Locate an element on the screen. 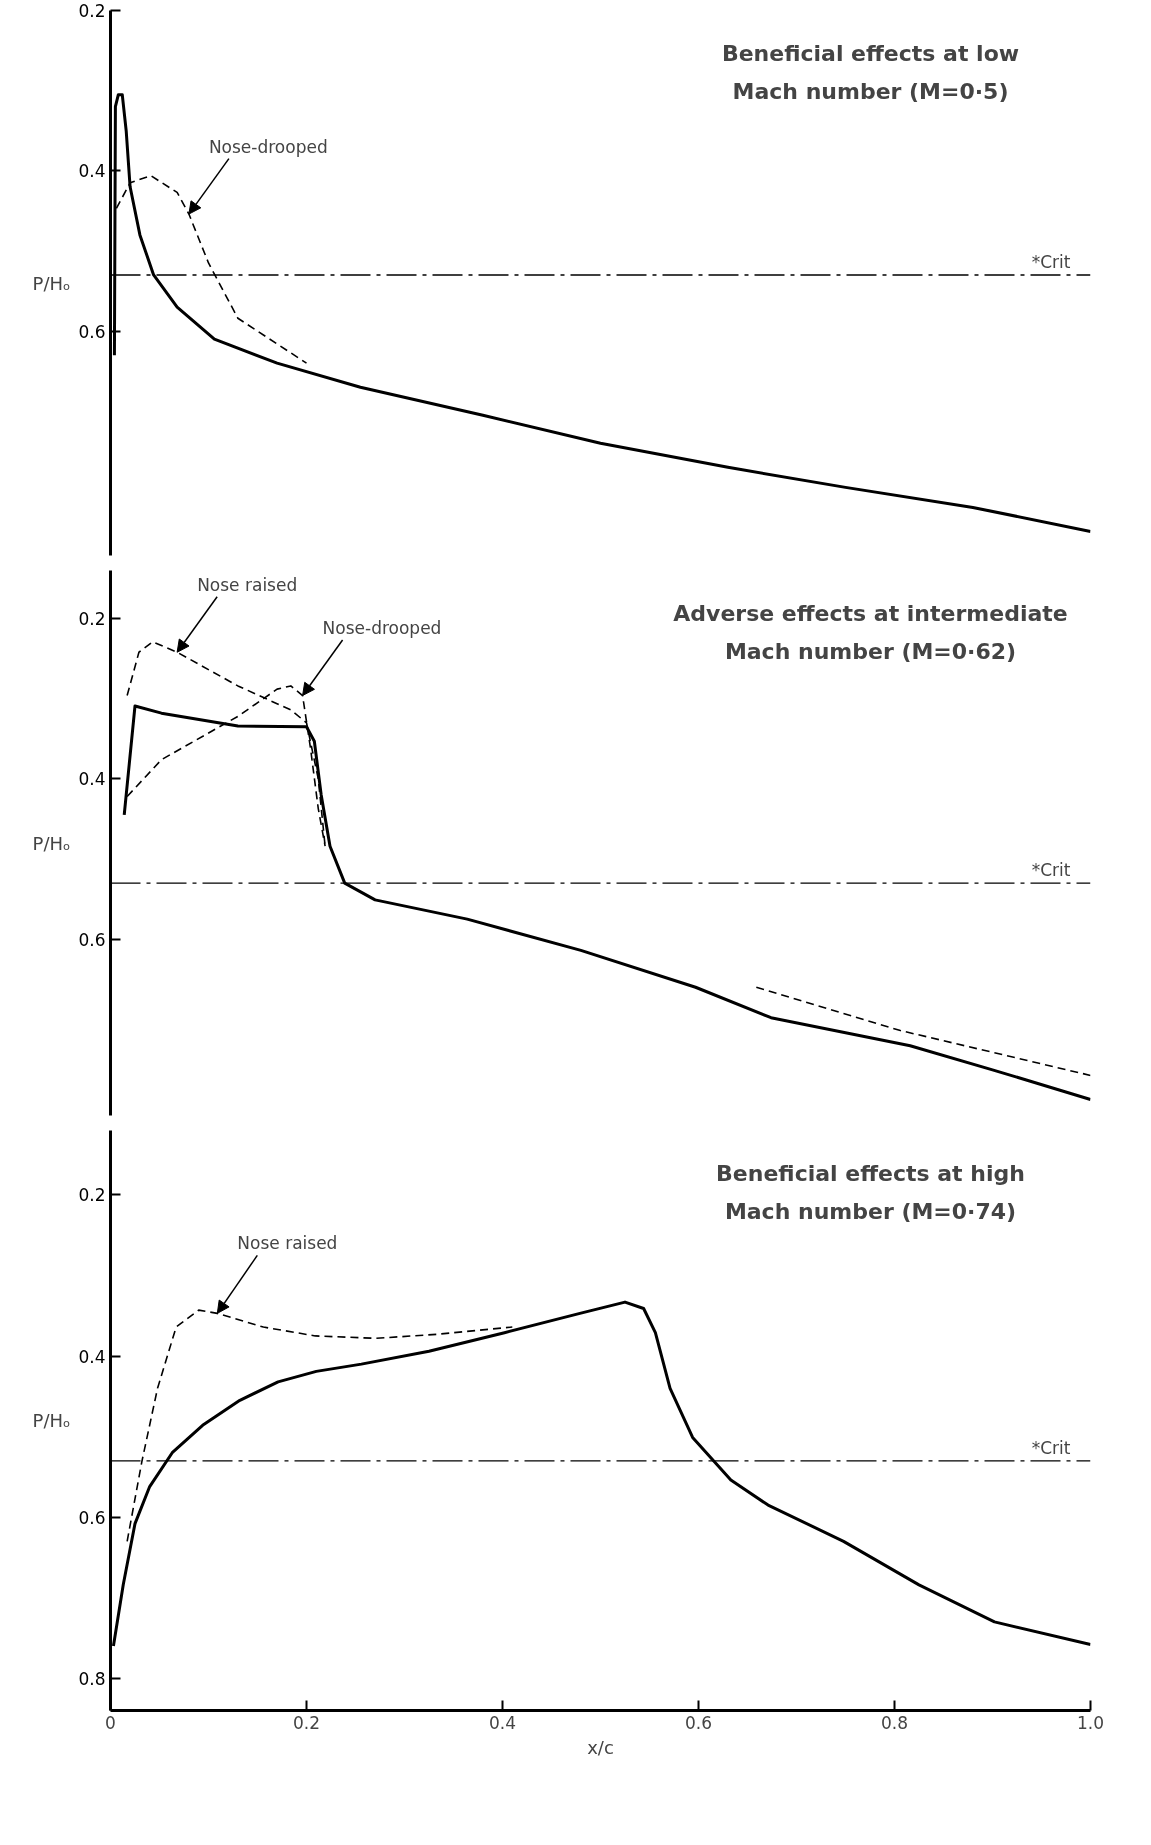 The image size is (1151, 1845). x-axis-title: x/c is located at coordinates (600, 1747).